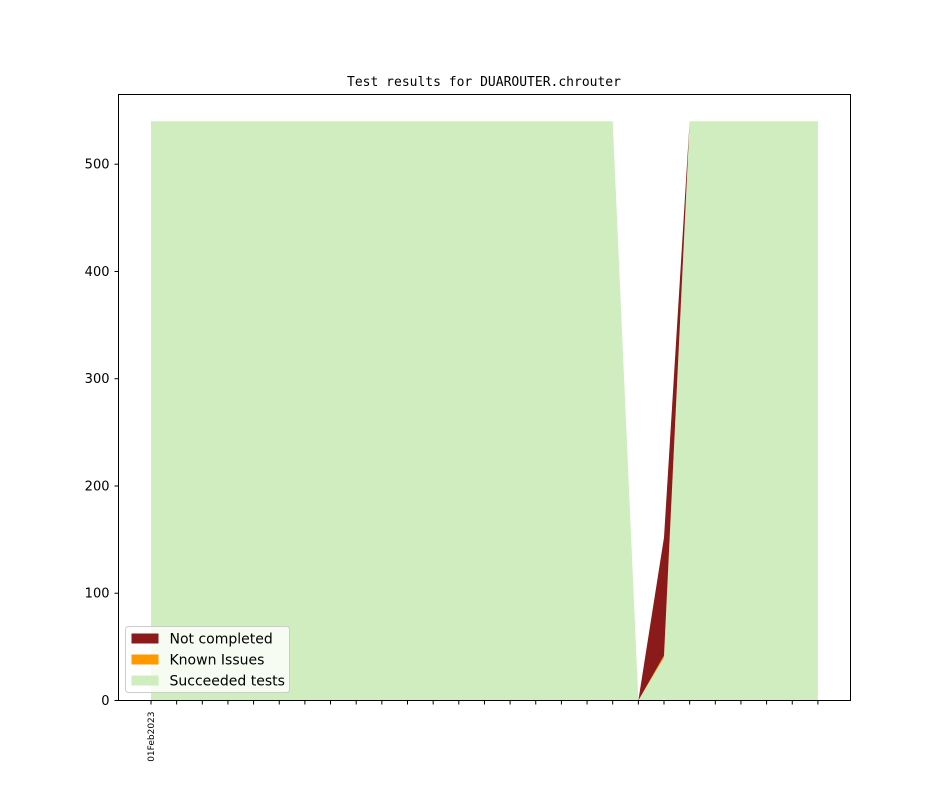 The image size is (944, 787). I want to click on legend-label: Not completed, so click(221, 640).